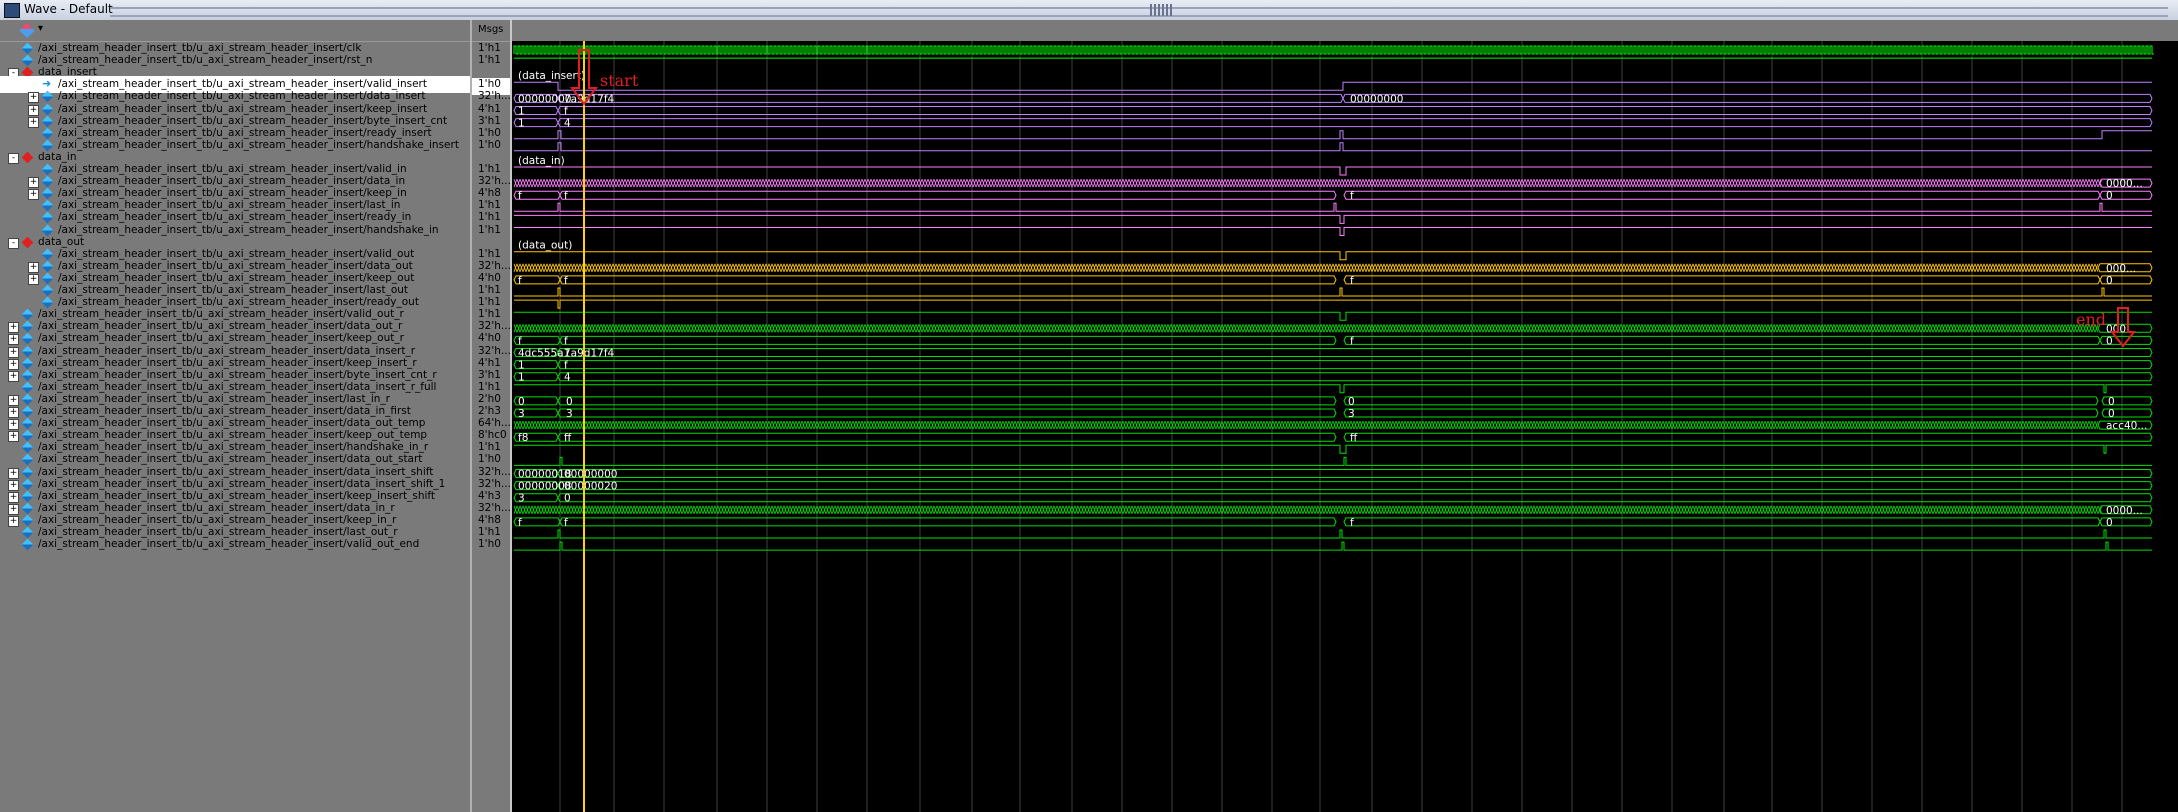 This screenshot has width=2178, height=812. I want to click on window-titlebar: Wave - Default, so click(1089, 10).